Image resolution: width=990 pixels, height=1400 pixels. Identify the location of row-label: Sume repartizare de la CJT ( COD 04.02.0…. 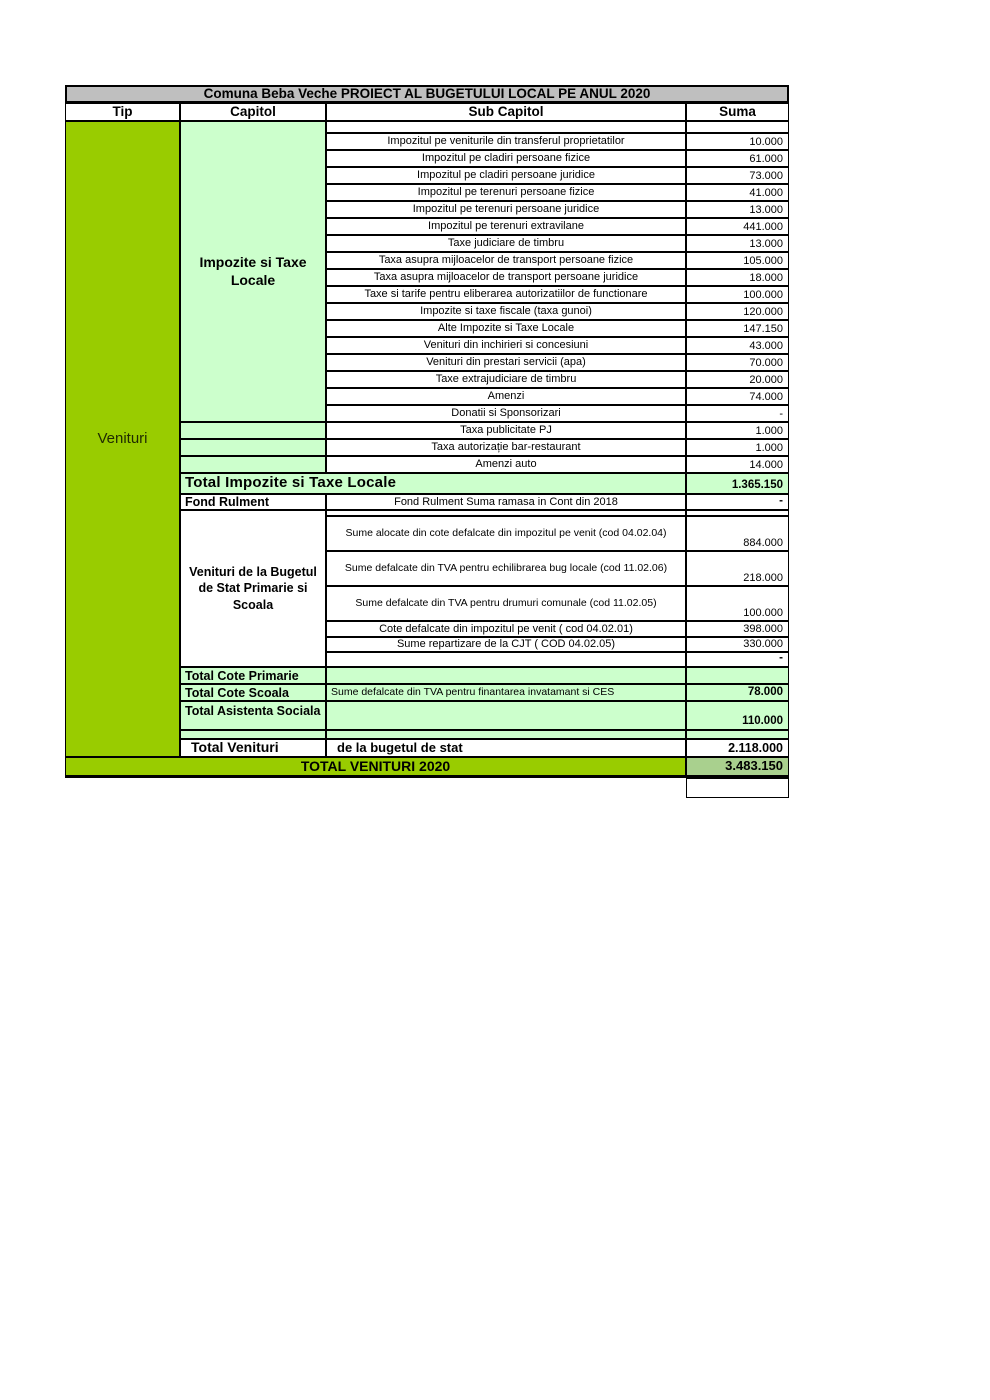
(506, 644).